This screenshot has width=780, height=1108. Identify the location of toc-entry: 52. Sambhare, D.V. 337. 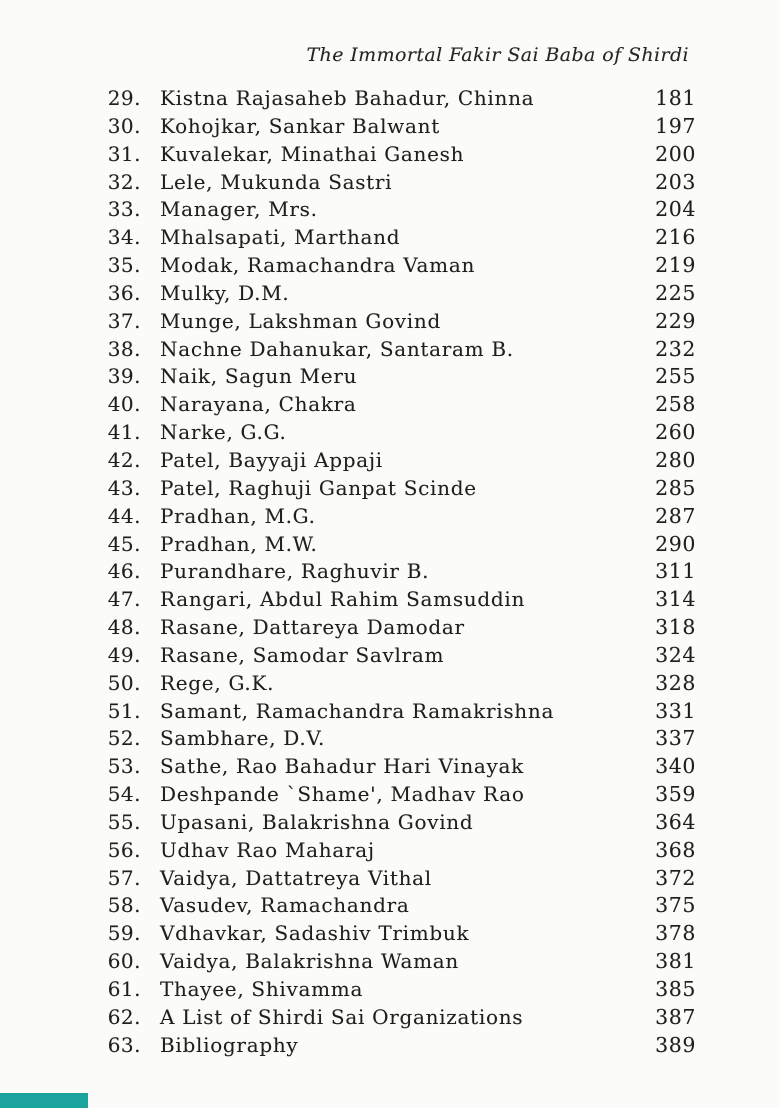
(390, 740).